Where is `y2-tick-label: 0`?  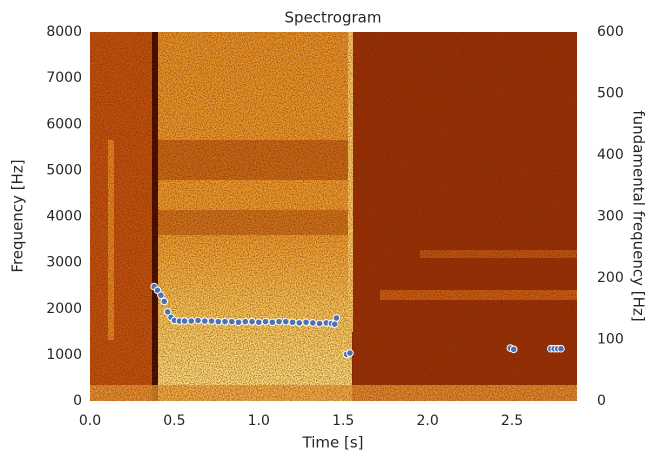
y2-tick-label: 0 is located at coordinates (601, 401).